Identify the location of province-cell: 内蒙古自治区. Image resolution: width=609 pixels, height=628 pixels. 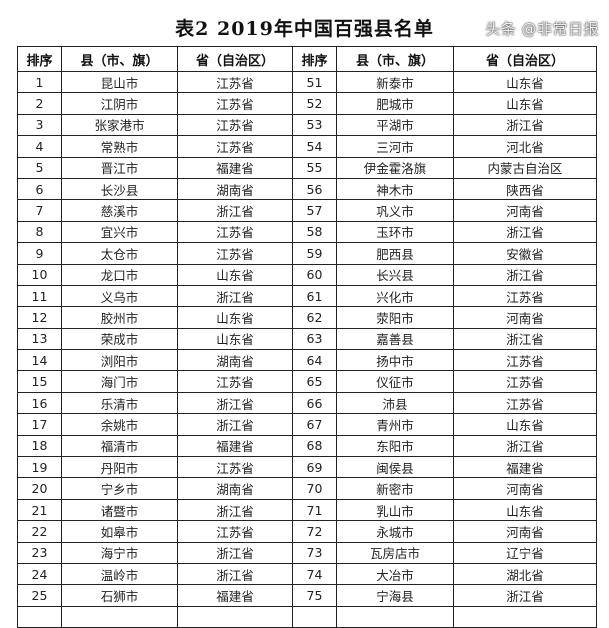
(525, 167).